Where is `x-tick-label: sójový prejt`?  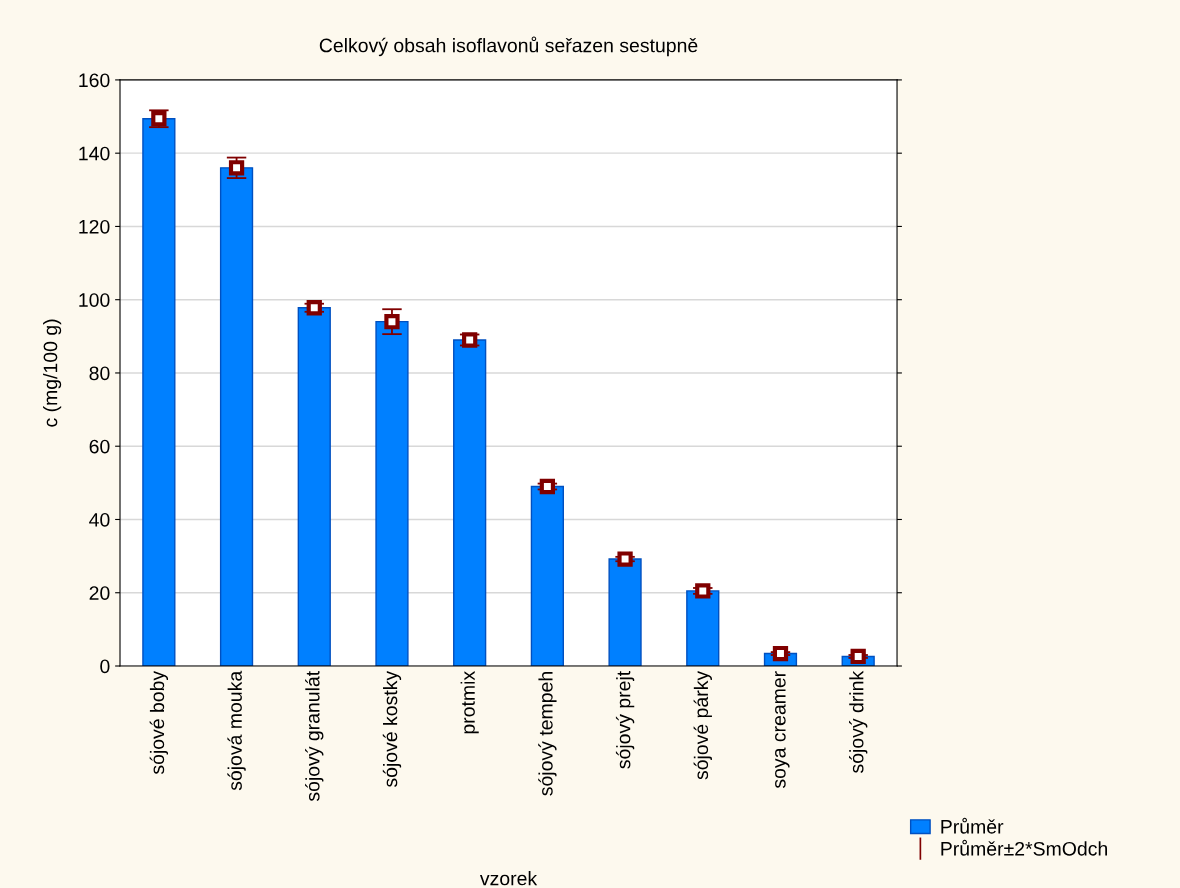
x-tick-label: sójový prejt is located at coordinates (625, 720).